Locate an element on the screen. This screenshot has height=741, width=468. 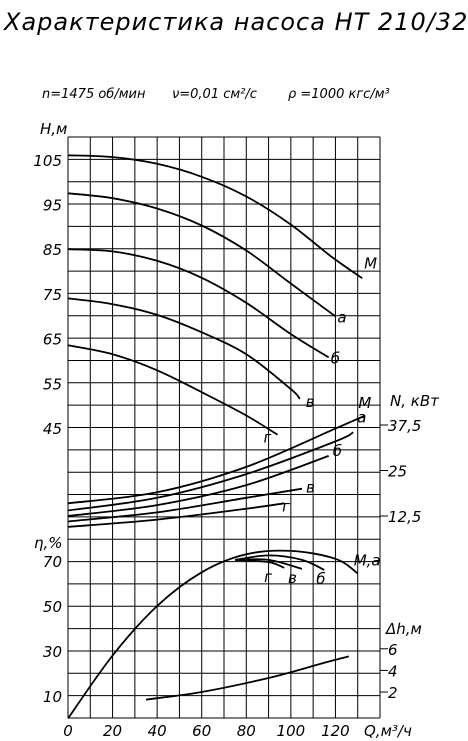
power-curve-label: г is located at coordinates (286, 506).